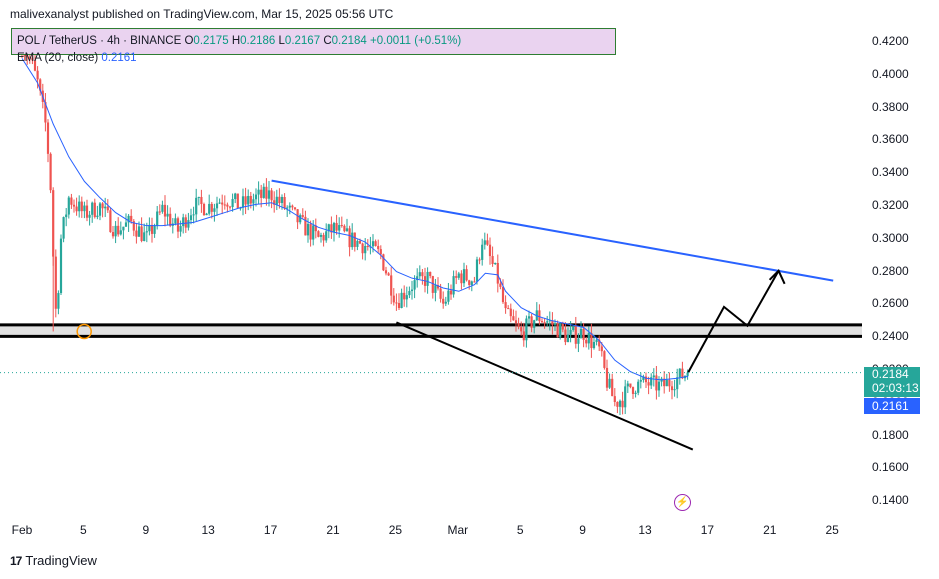 The image size is (939, 579). What do you see at coordinates (77, 58) in the screenshot?
I see `ema-legend: EMA (20, close) 0.2161` at bounding box center [77, 58].